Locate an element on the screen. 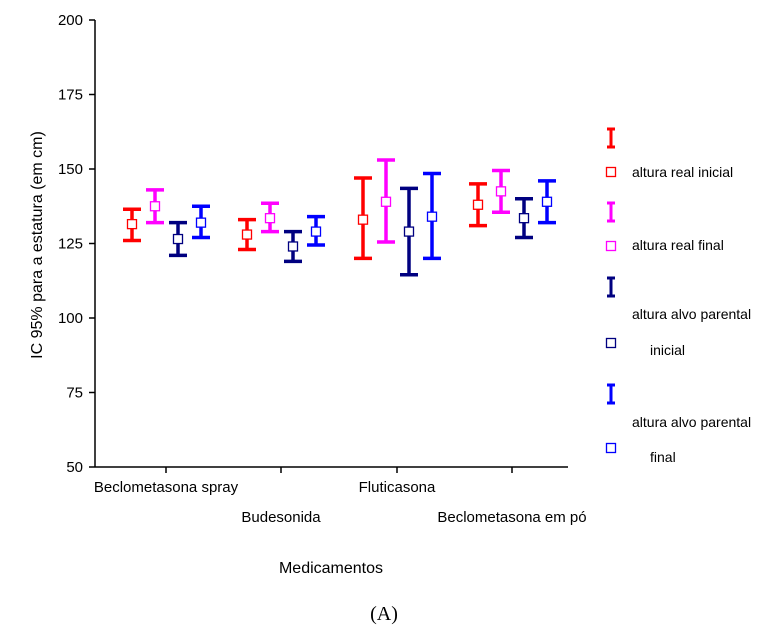  legend-entry: altura alvo parental final is located at coordinates (678, 424).